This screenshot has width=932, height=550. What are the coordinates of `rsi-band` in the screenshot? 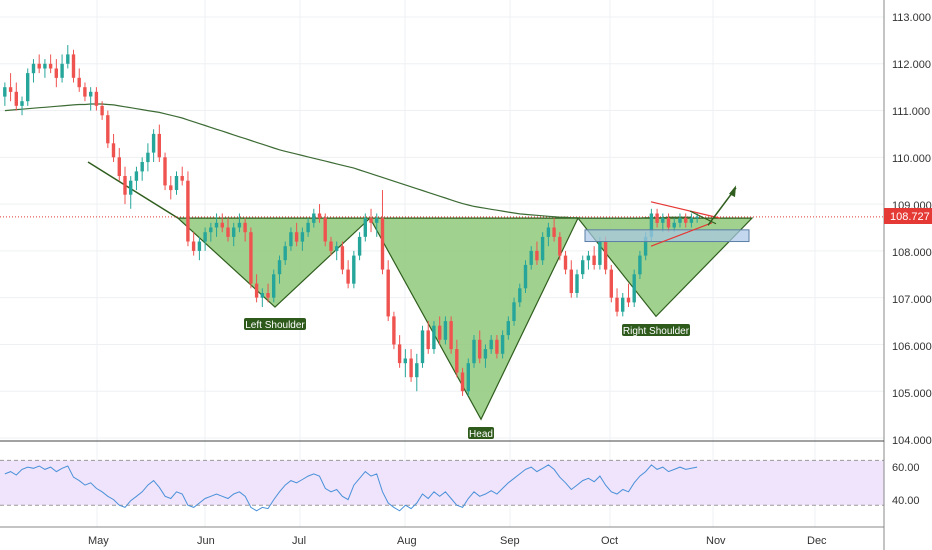 It's located at (442, 483).